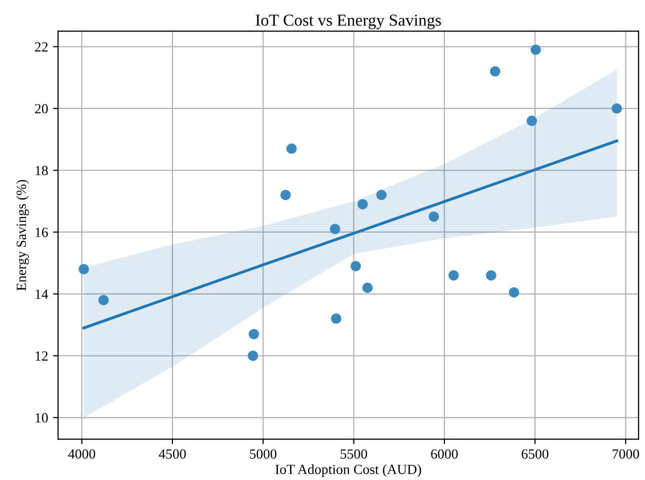 The width and height of the screenshot is (645, 480). I want to click on x-tick-label: 6500, so click(535, 454).